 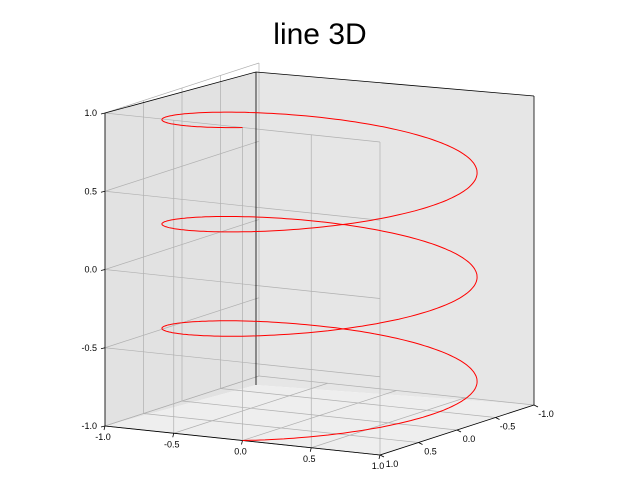 What do you see at coordinates (430, 452) in the screenshot?
I see `y-tick-label: 0.5` at bounding box center [430, 452].